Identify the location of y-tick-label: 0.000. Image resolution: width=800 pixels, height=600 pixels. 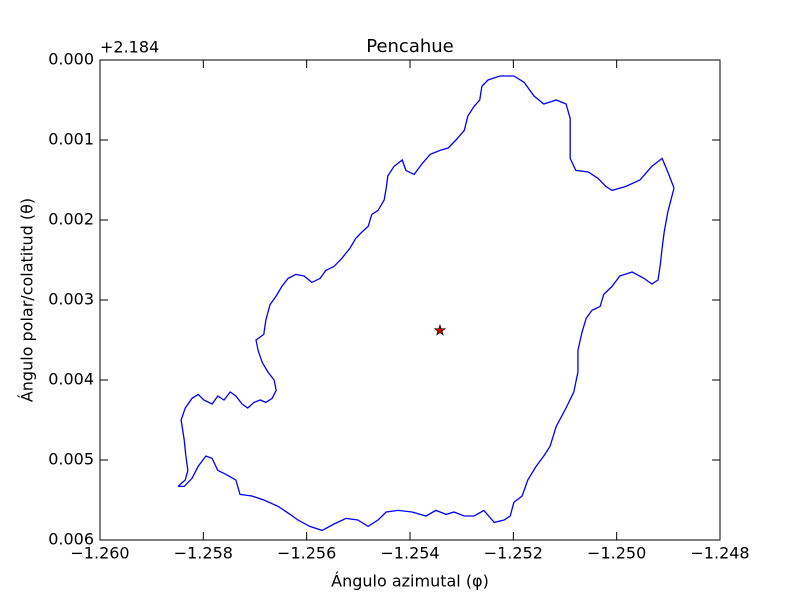
(71, 59).